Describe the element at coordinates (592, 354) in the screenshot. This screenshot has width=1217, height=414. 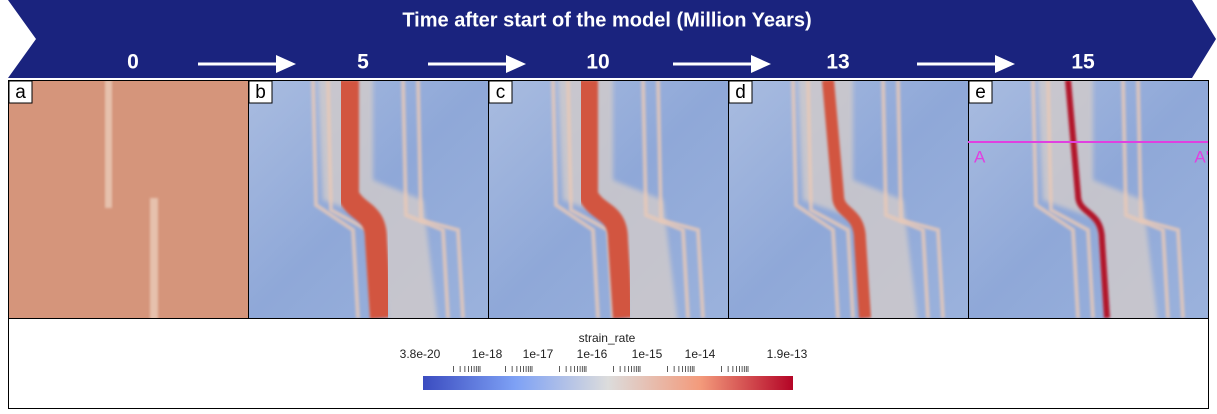
I see `colorbar-tick-label: 1e-16` at that location.